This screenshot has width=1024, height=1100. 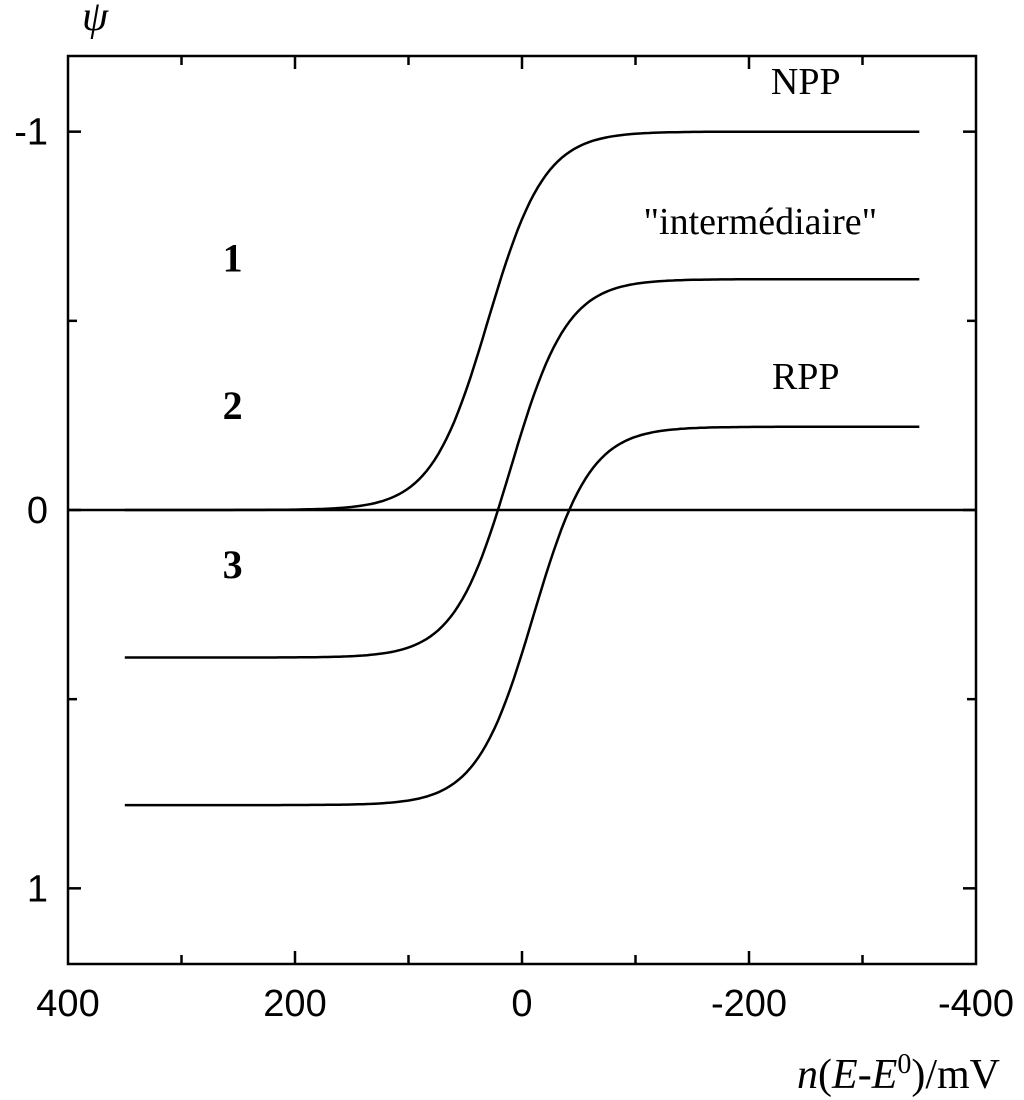 I want to click on series-annotation: "intermédiaire", so click(x=761, y=222).